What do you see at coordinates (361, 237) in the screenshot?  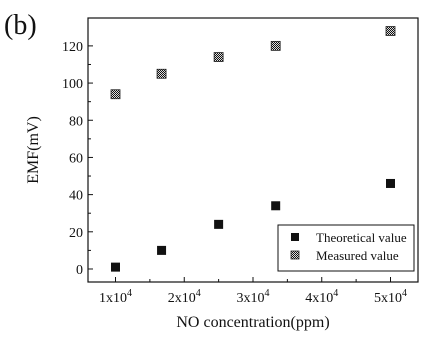 I see `legend-label-theoretical: Theoretical value` at bounding box center [361, 237].